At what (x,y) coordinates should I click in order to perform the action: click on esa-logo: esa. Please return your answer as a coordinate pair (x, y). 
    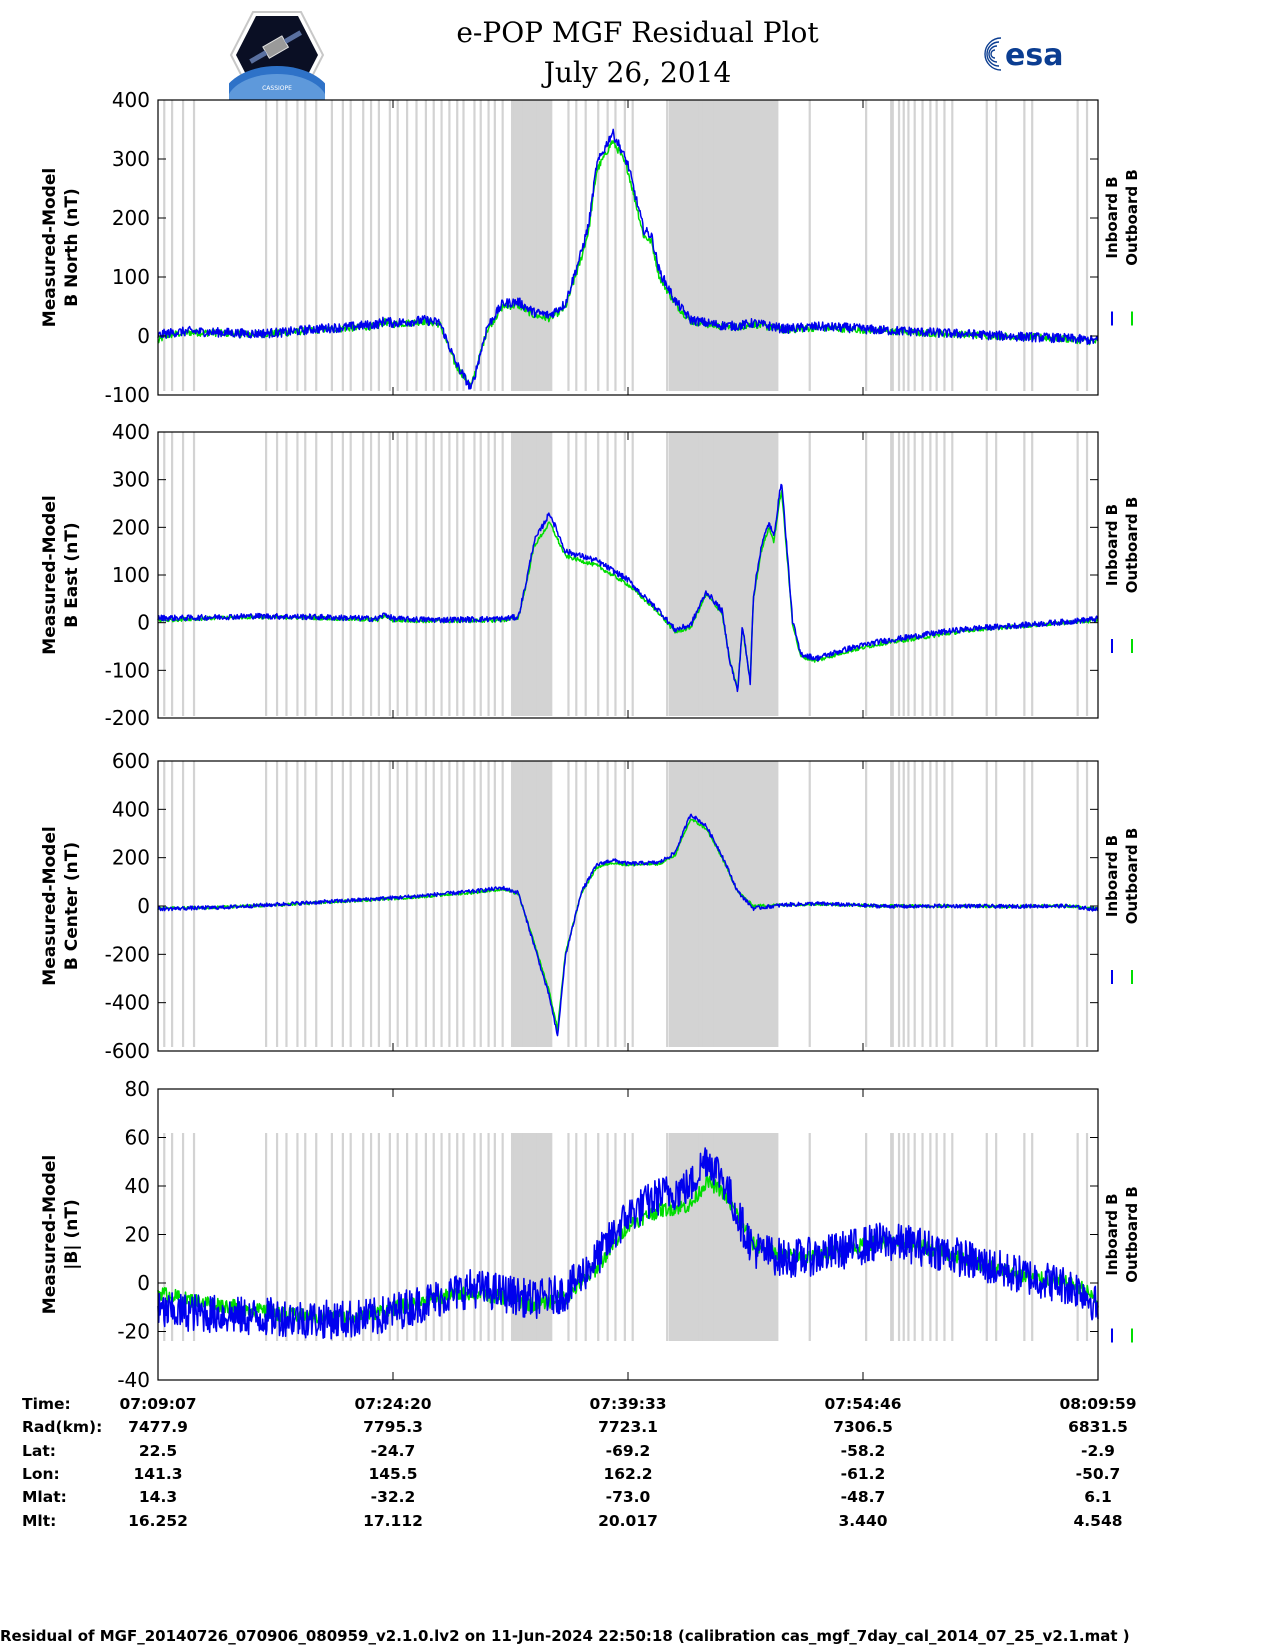
    Looking at the image, I should click on (1023, 55).